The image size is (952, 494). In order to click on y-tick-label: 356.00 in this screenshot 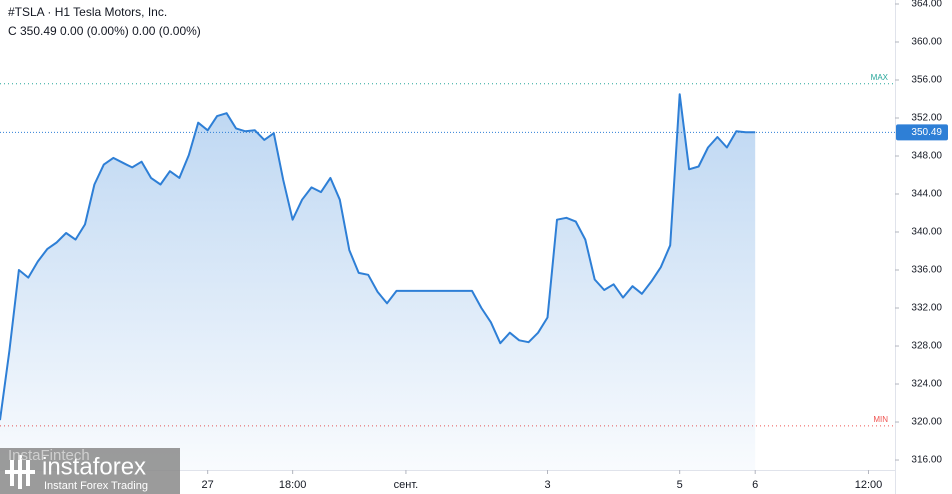, I will do `click(926, 80)`.